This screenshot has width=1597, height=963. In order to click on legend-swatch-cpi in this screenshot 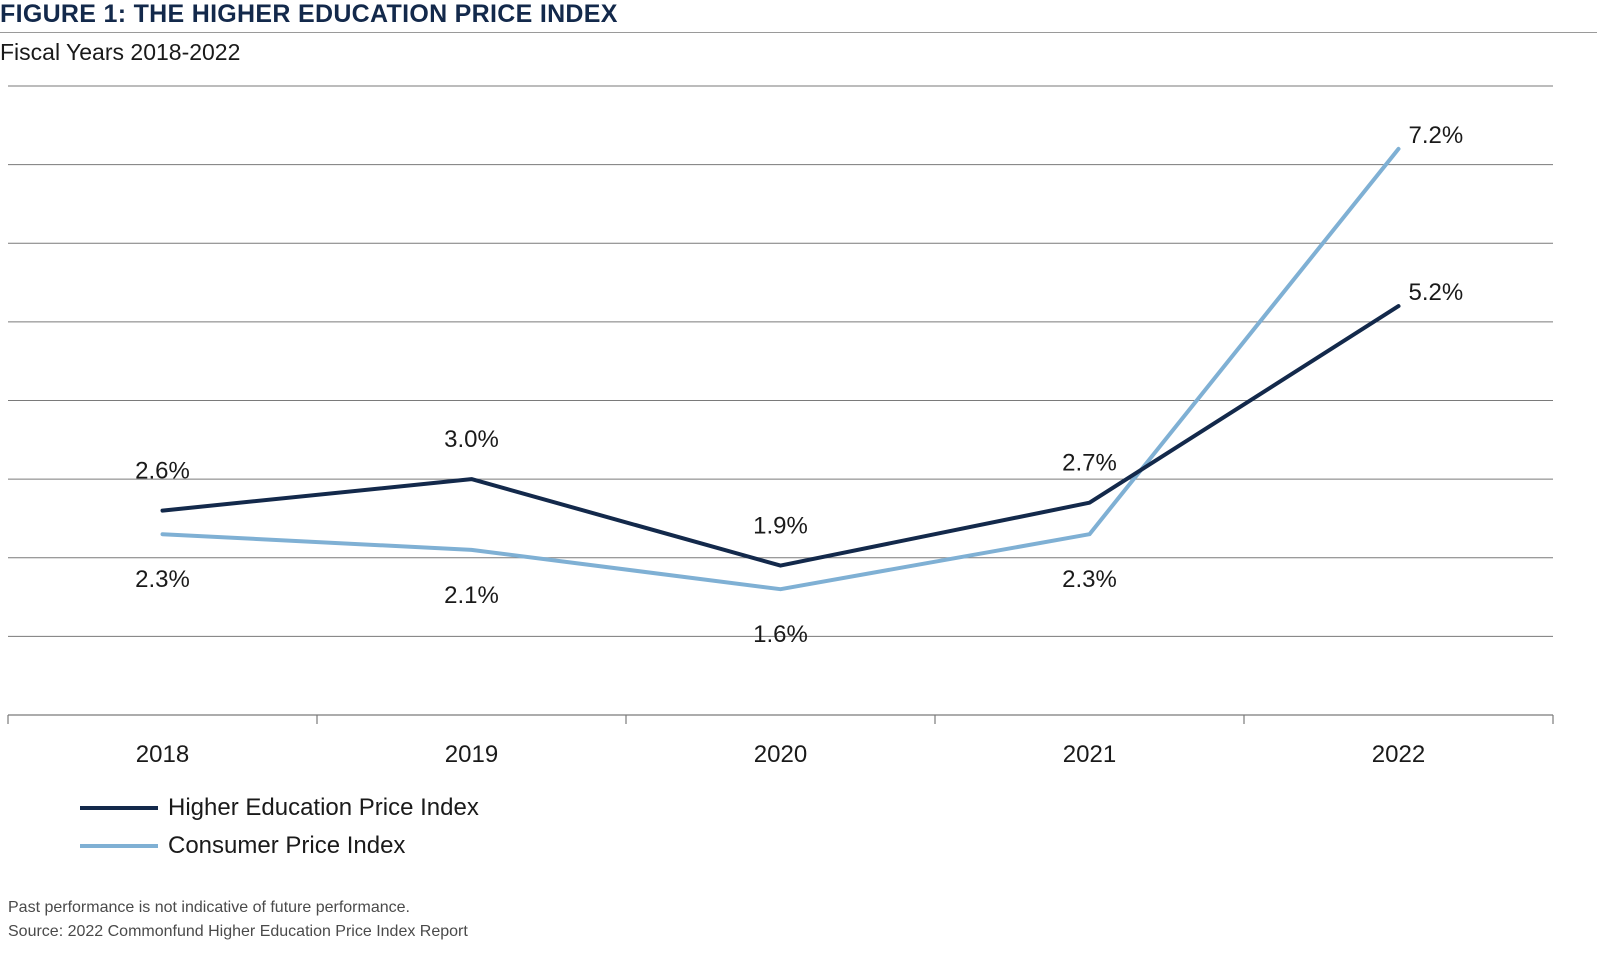, I will do `click(119, 846)`.